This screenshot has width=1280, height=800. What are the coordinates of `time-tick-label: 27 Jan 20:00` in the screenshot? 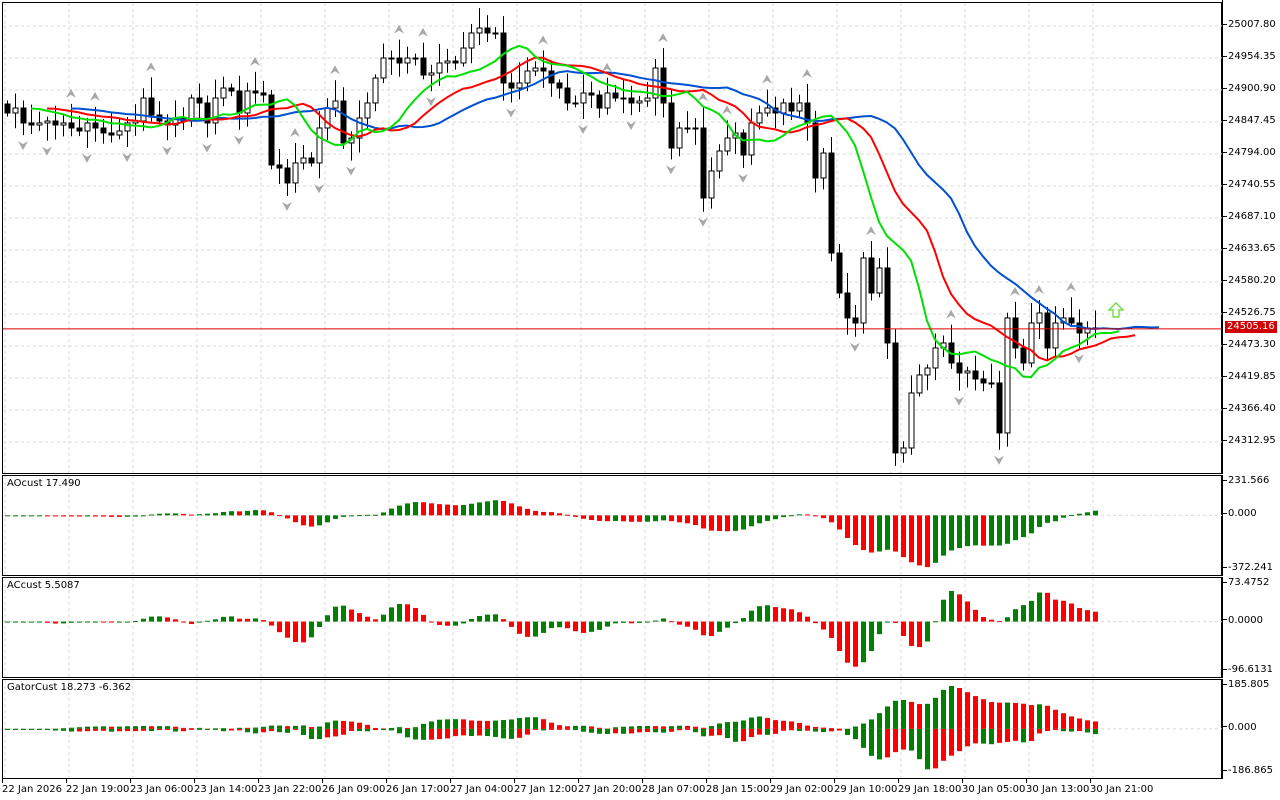 It's located at (610, 786).